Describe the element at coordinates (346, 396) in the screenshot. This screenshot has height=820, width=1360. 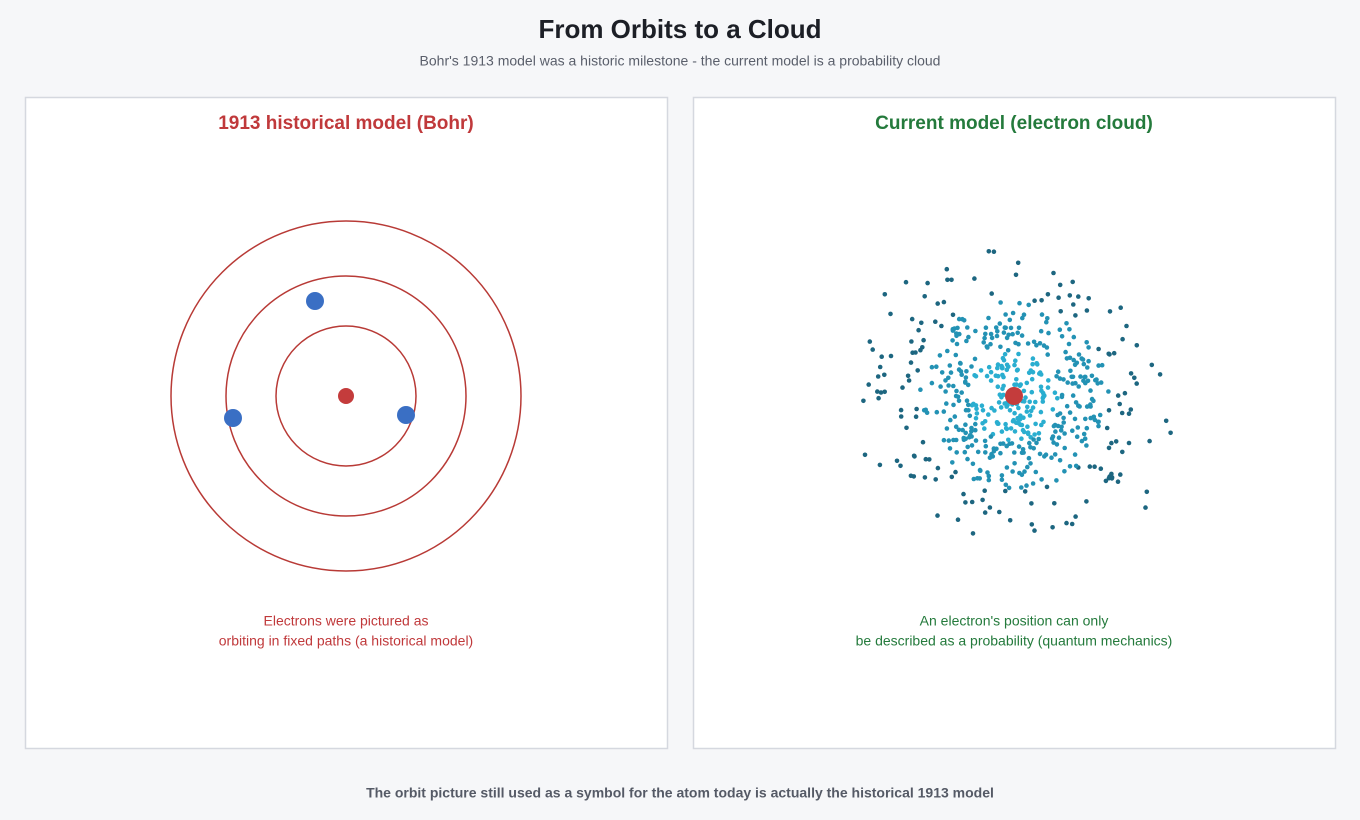
I see `orbit` at that location.